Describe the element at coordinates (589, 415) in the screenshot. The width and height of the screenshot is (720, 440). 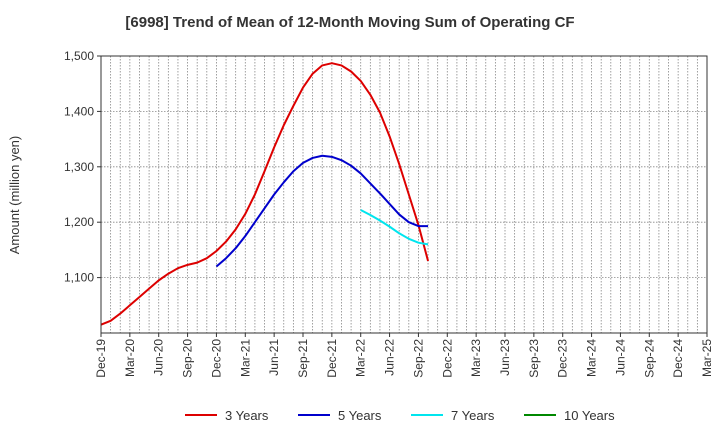
I see `legend-label: 10 Years` at that location.